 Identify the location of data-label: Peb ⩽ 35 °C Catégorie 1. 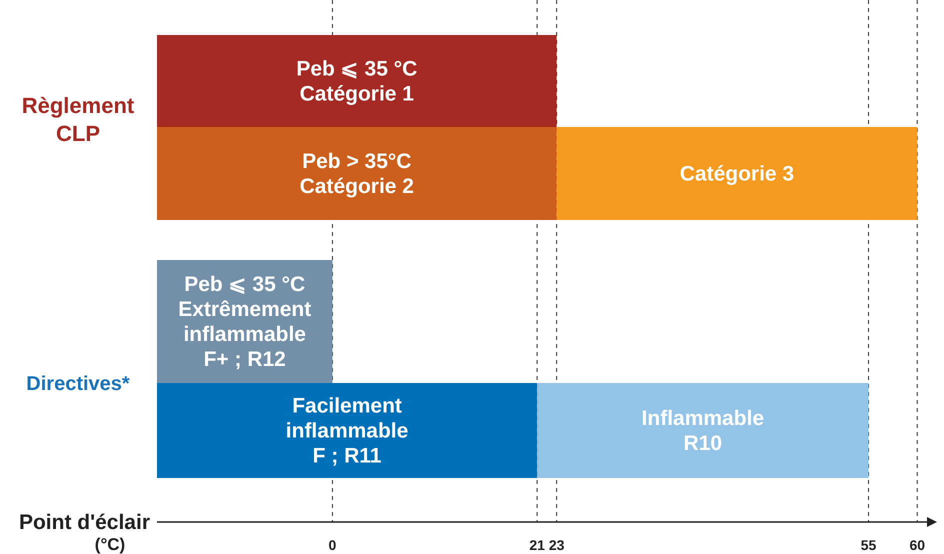
(357, 82).